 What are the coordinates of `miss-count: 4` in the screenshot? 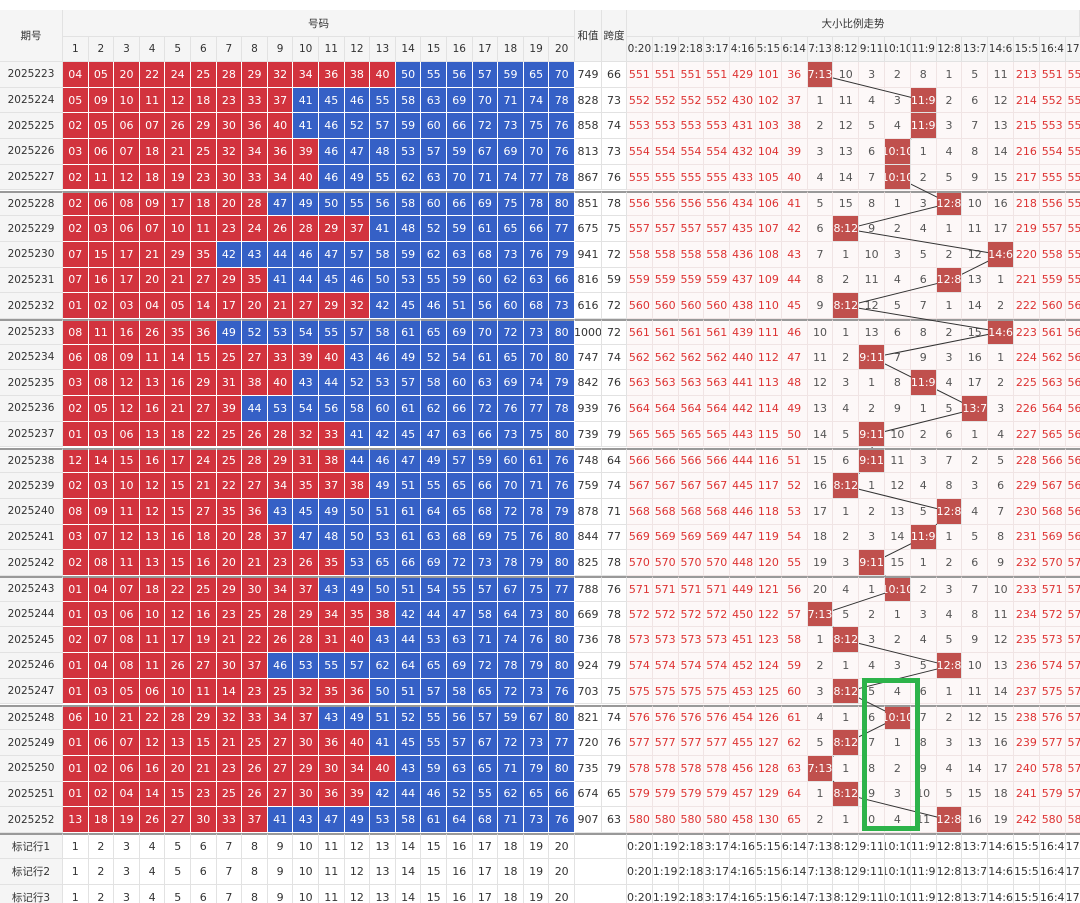 It's located at (949, 383).